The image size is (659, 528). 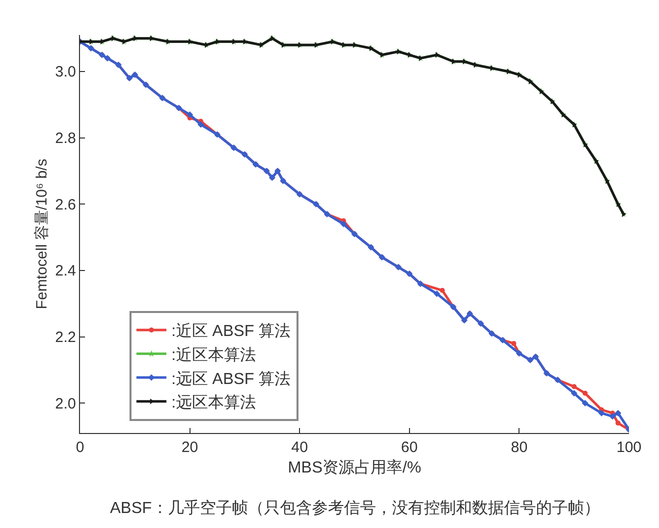 I want to click on y-tick-label: 2.8, so click(x=65, y=139).